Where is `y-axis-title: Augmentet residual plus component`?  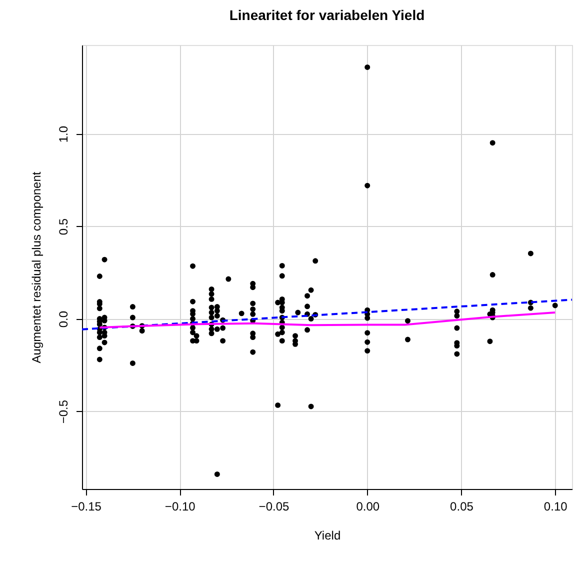
y-axis-title: Augmentet residual plus component is located at coordinates (37, 267).